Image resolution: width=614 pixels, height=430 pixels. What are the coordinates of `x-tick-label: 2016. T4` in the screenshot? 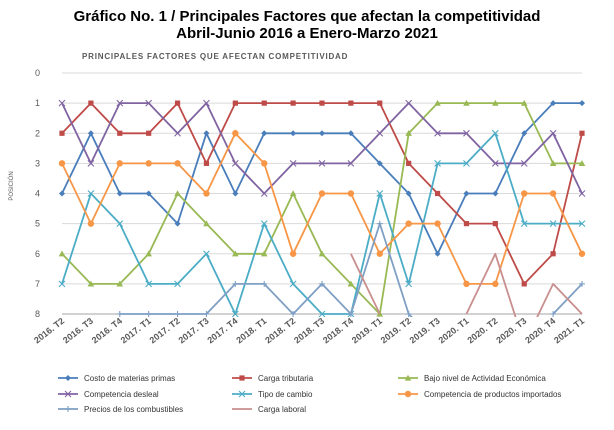 It's located at (107, 331).